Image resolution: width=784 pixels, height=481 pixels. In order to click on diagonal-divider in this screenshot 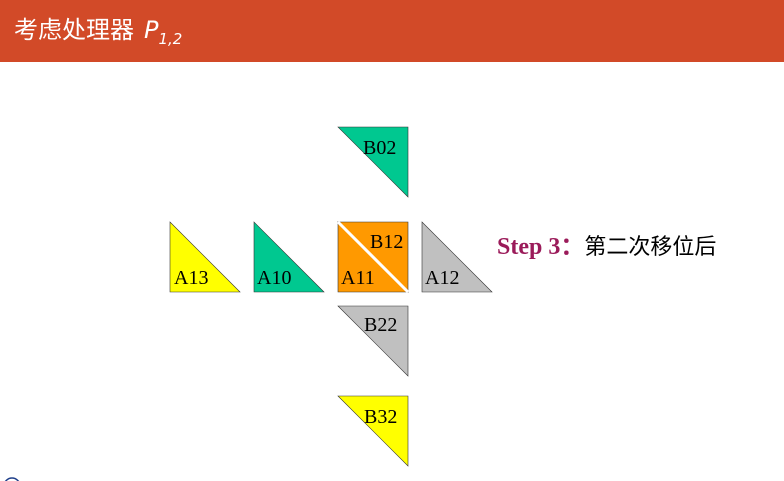, I will do `click(373, 257)`.